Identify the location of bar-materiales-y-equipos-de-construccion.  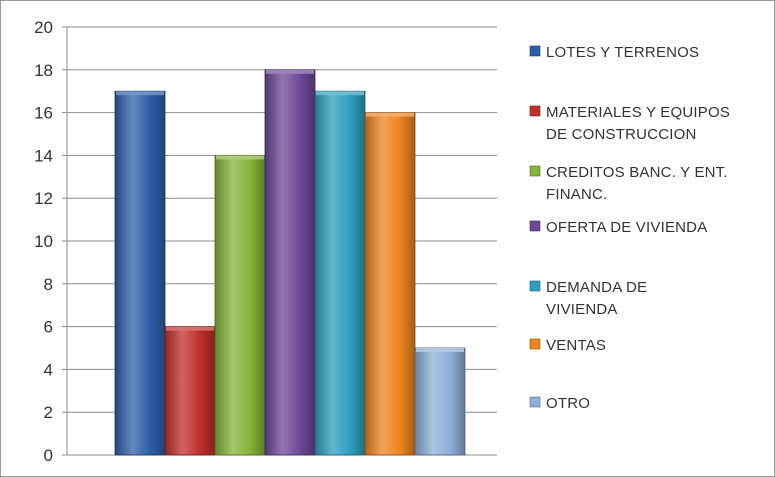
(190, 391).